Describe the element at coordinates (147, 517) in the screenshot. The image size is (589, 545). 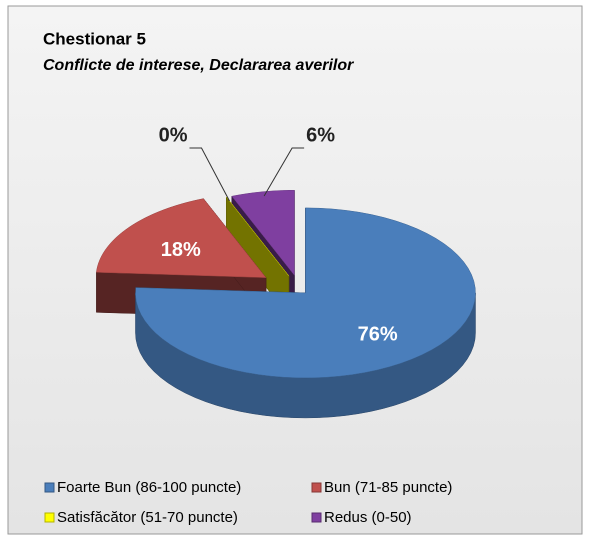
I see `legend-label: Satisfăcător (51-70 puncte)` at that location.